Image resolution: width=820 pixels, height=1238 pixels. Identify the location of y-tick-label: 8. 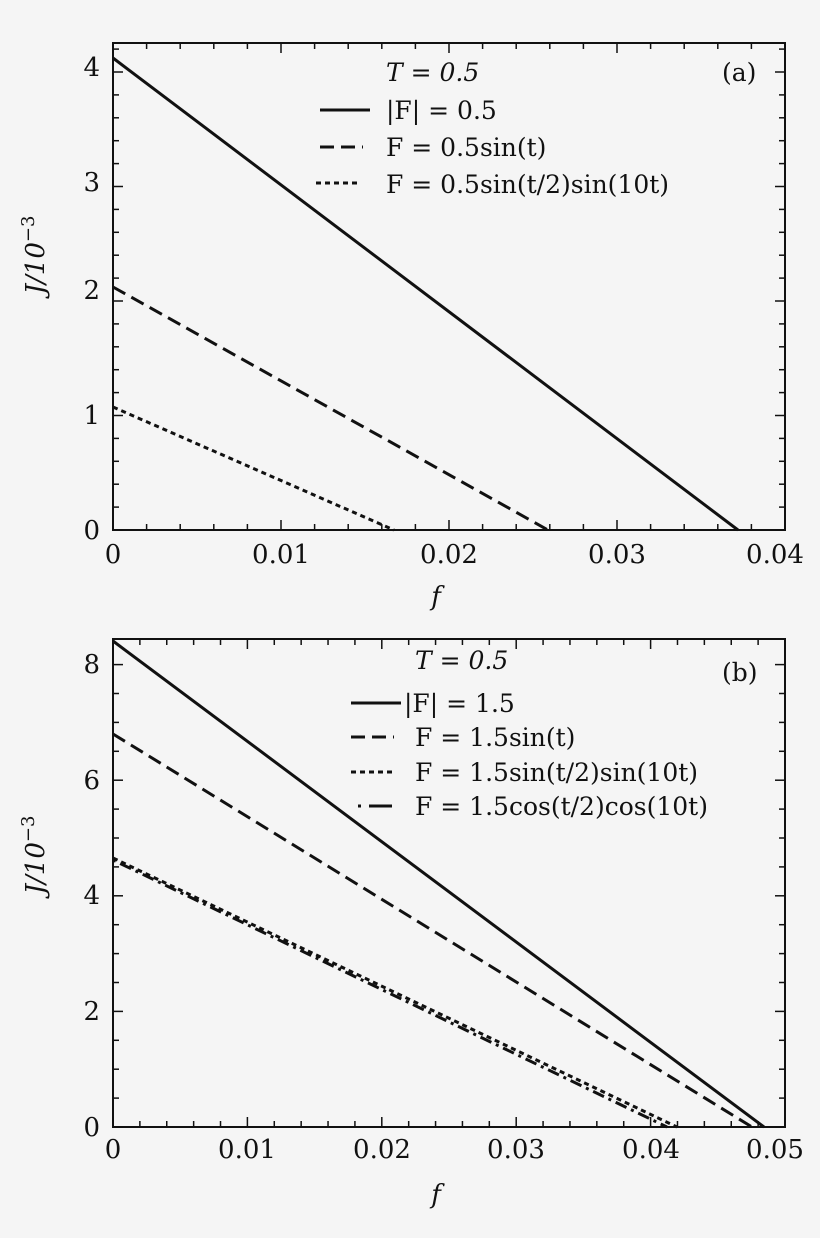
(91, 665).